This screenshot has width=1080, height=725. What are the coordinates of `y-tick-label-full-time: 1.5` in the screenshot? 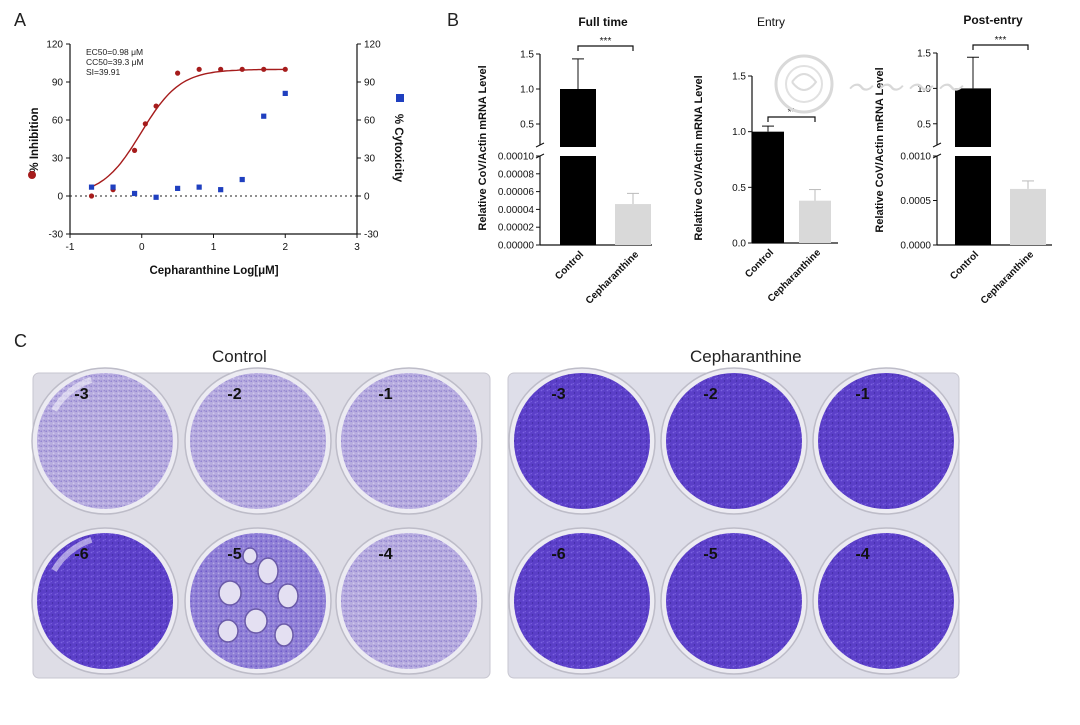 It's located at (527, 55).